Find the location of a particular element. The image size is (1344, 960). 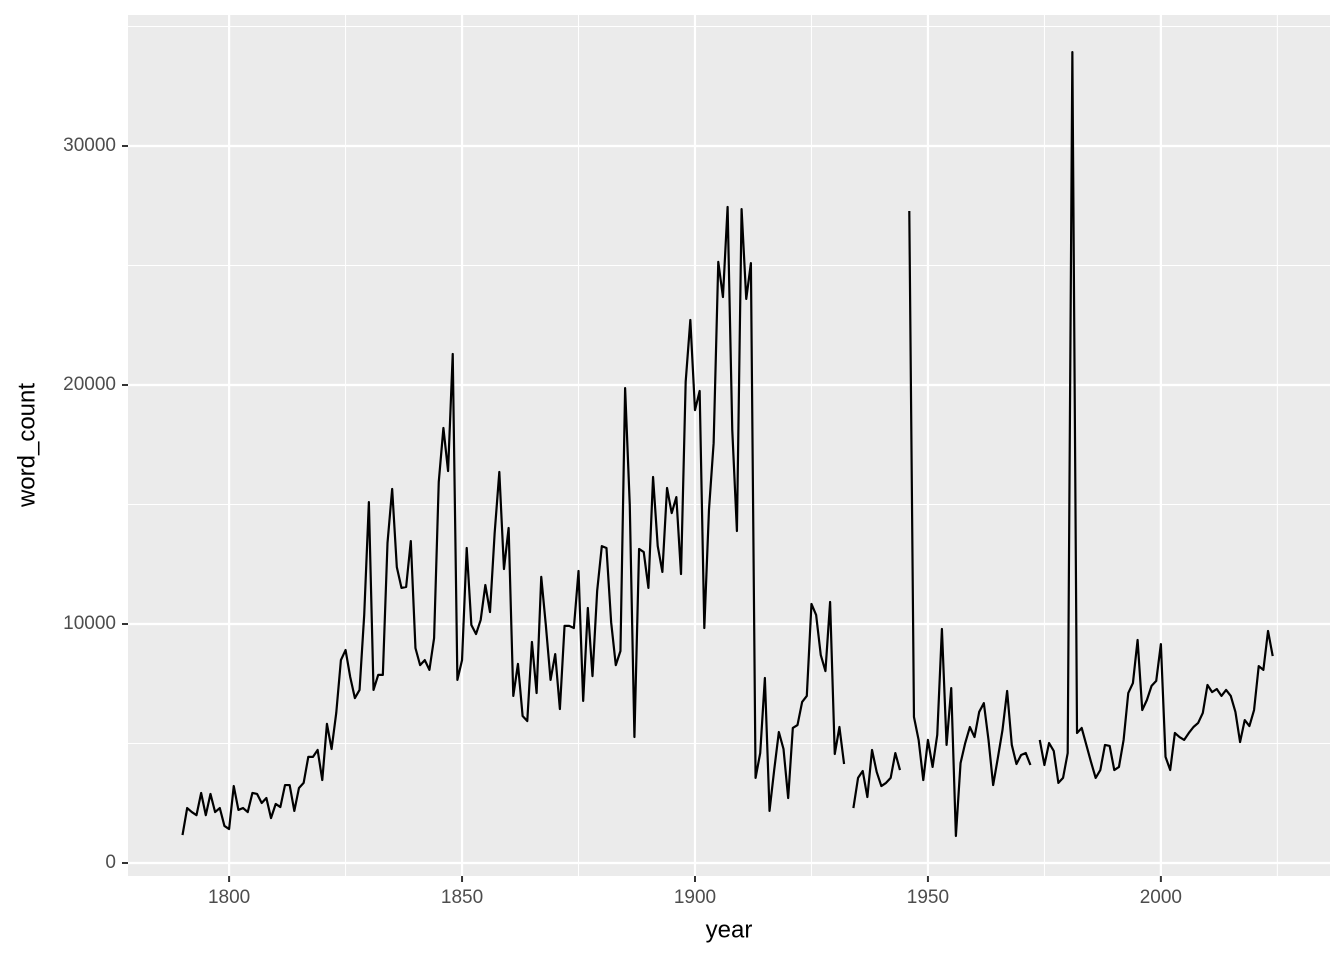

x-tick-label: 1800 is located at coordinates (229, 897).